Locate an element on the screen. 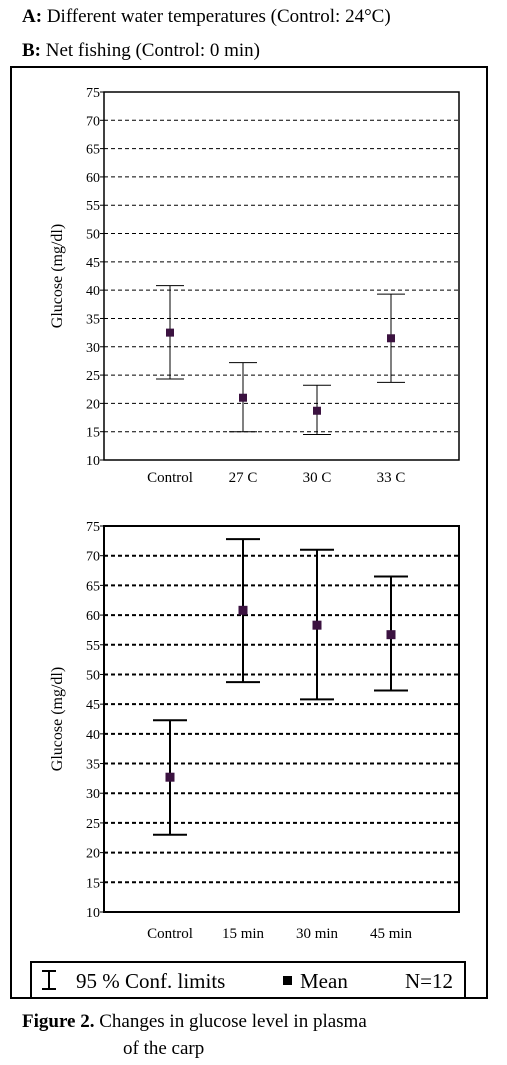  chart-a-ytick-label: 45 is located at coordinates (93, 263).